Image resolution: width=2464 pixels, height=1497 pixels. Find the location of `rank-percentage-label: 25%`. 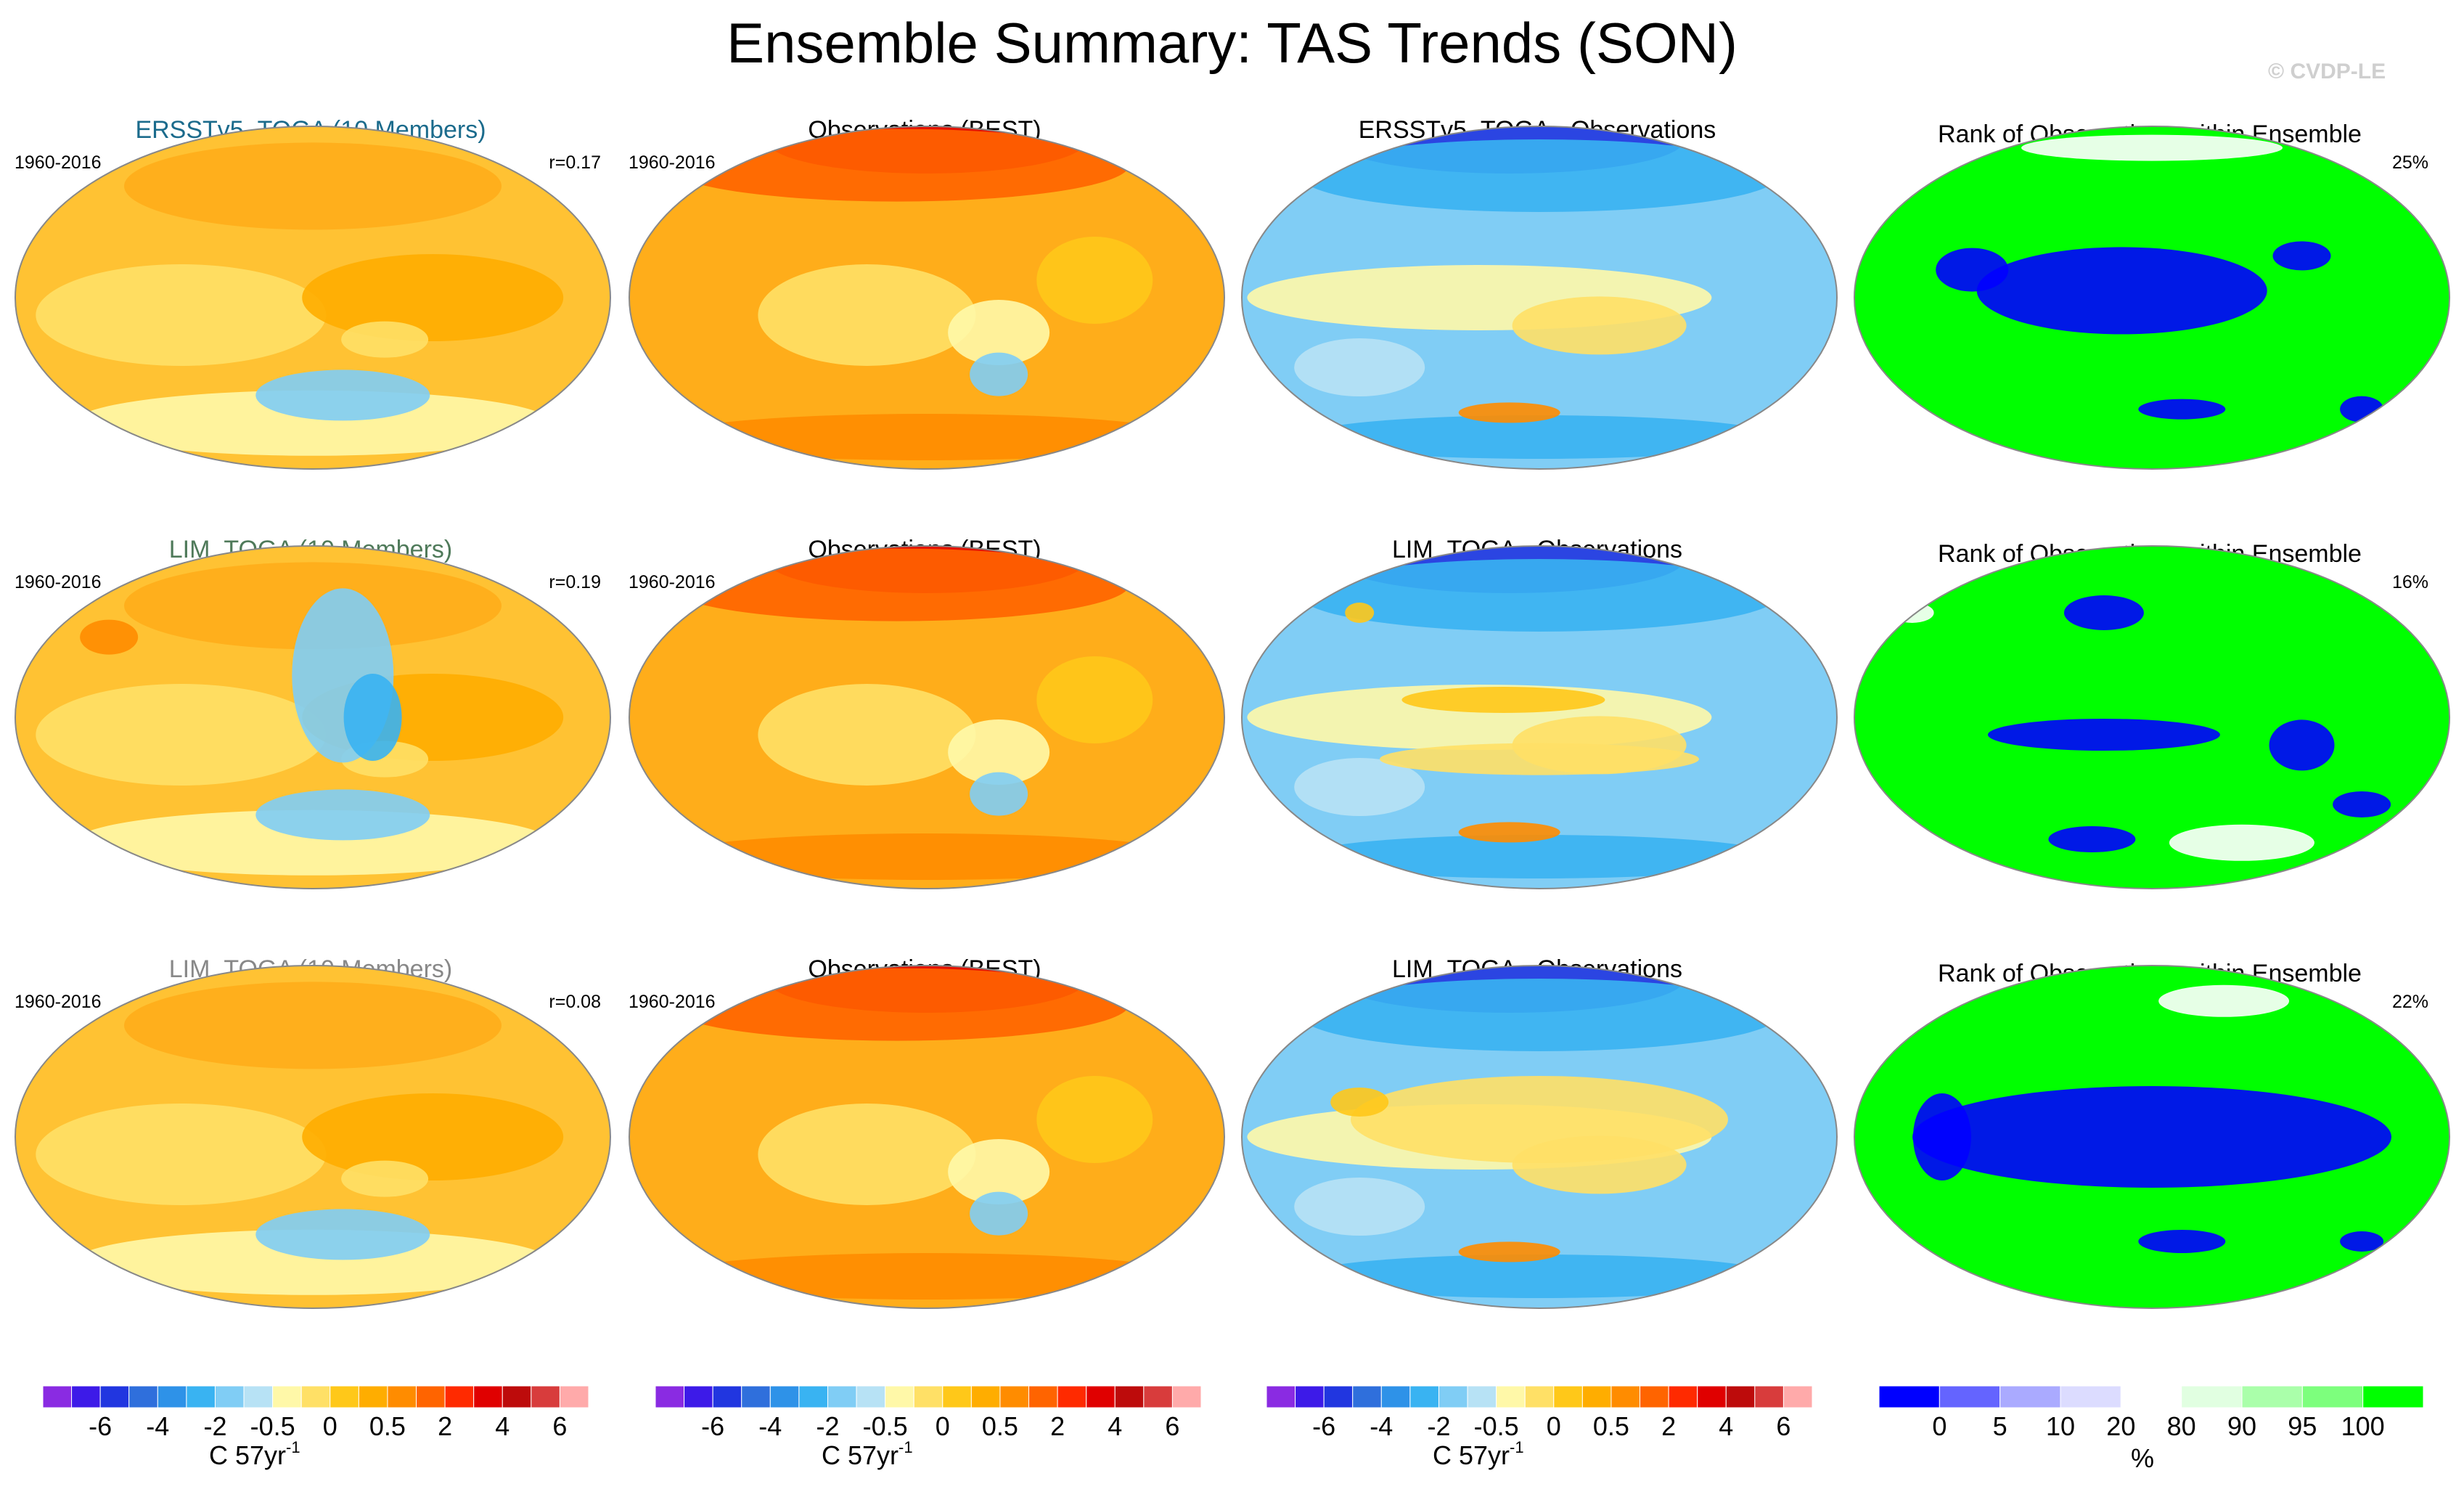

rank-percentage-label: 25% is located at coordinates (2409, 162).